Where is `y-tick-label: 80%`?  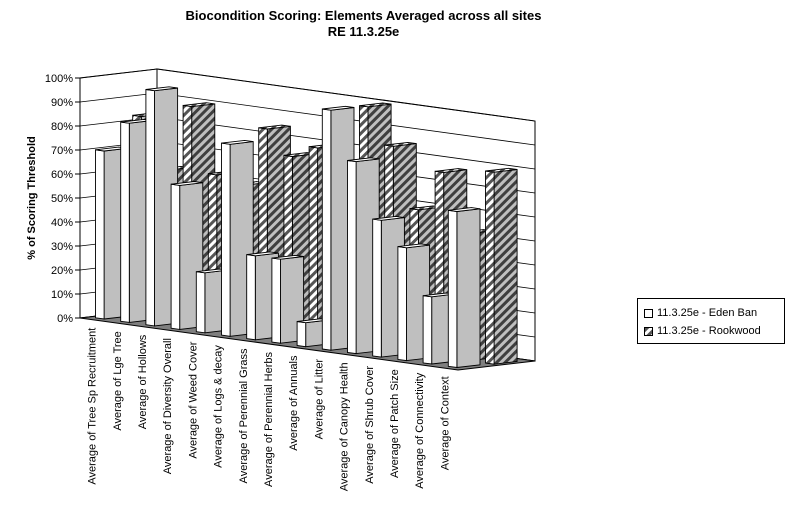
y-tick-label: 80% is located at coordinates (62, 127).